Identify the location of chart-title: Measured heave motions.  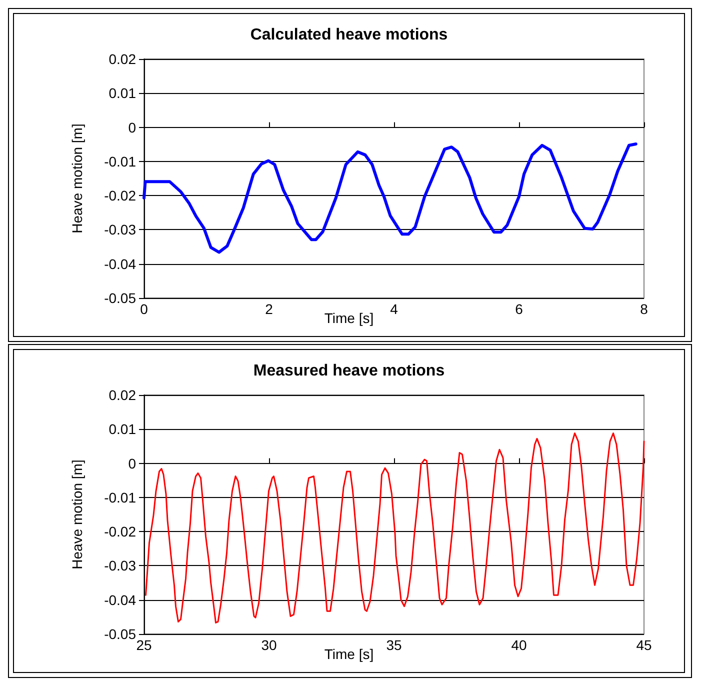
(349, 371).